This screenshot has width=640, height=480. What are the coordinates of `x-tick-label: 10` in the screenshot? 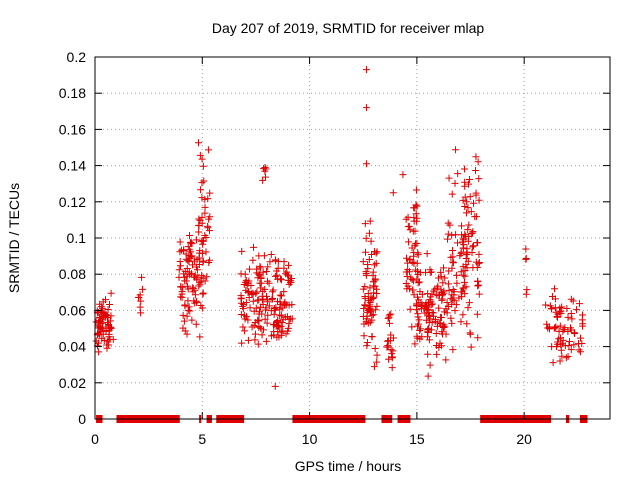 It's located at (310, 439).